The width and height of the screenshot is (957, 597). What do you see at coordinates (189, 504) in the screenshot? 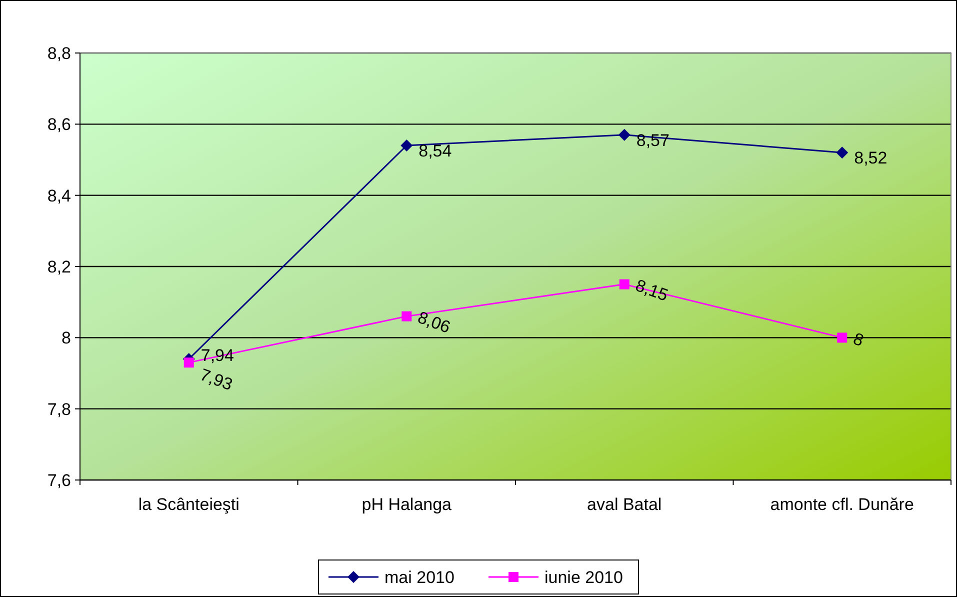
I see `x-tick-label: la Scânteieşti` at bounding box center [189, 504].